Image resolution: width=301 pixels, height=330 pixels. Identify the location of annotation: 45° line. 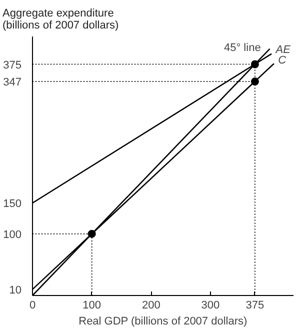
(242, 48).